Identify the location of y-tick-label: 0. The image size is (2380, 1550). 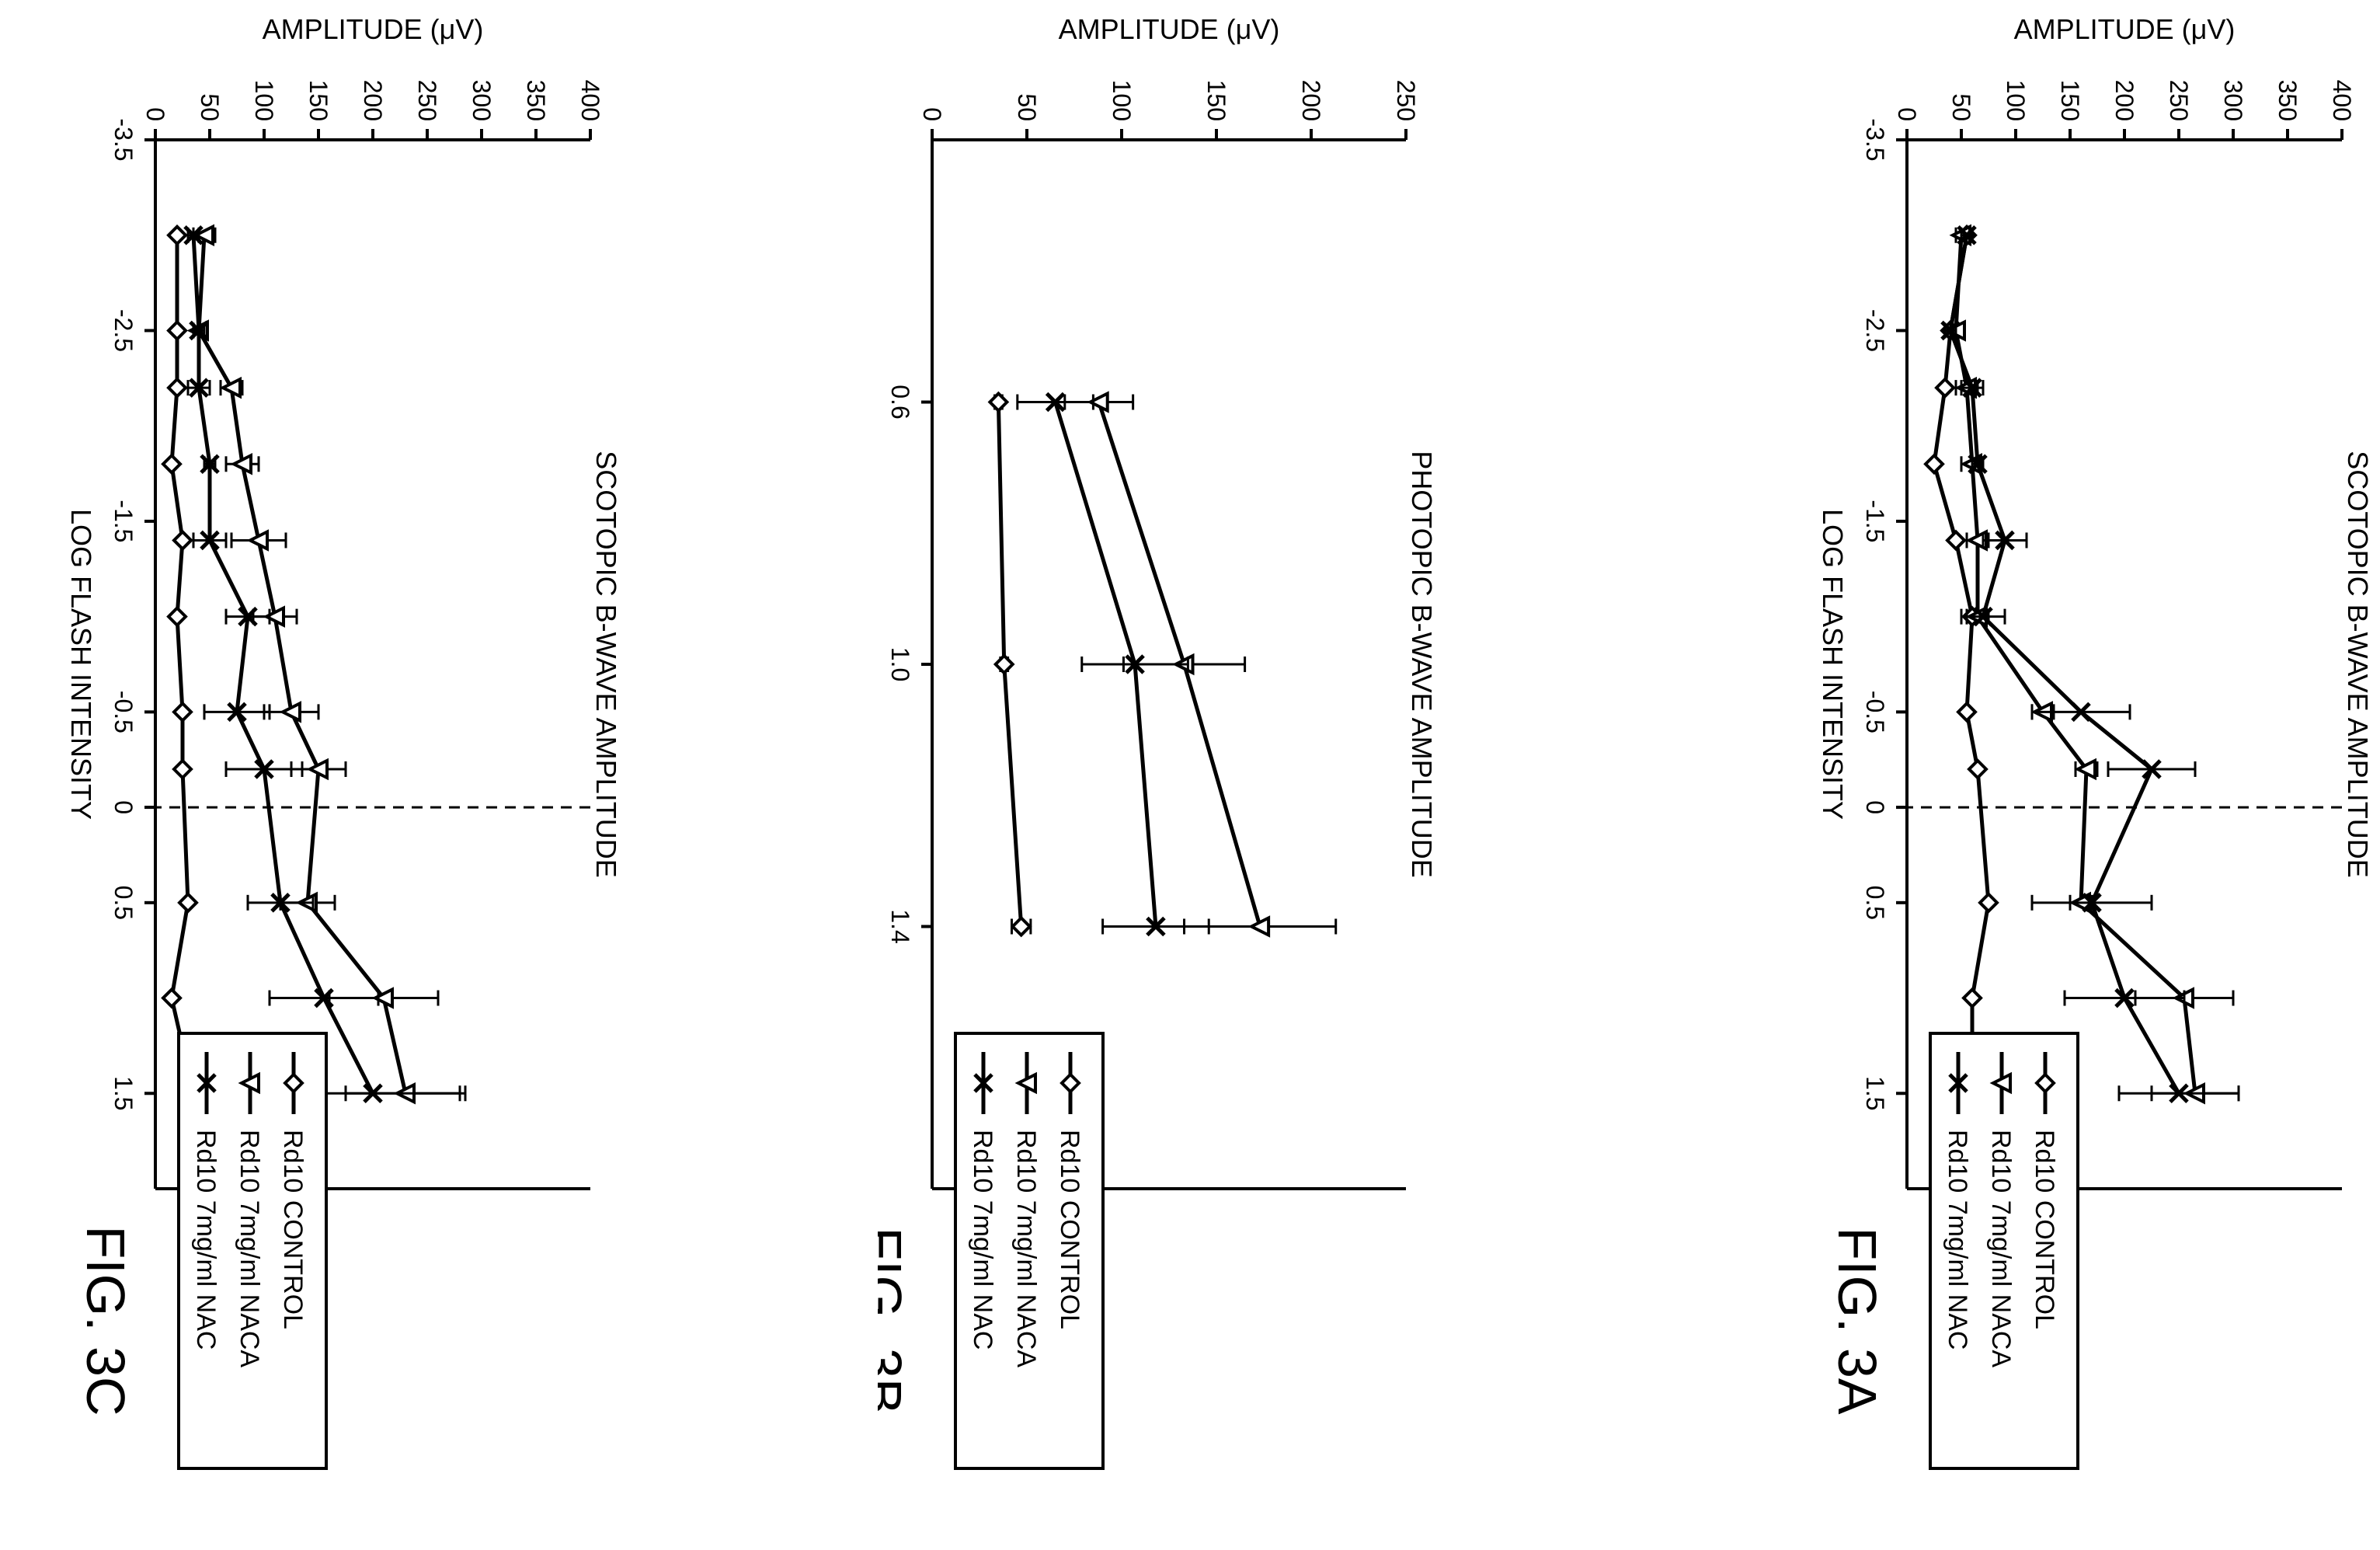
(155, 114).